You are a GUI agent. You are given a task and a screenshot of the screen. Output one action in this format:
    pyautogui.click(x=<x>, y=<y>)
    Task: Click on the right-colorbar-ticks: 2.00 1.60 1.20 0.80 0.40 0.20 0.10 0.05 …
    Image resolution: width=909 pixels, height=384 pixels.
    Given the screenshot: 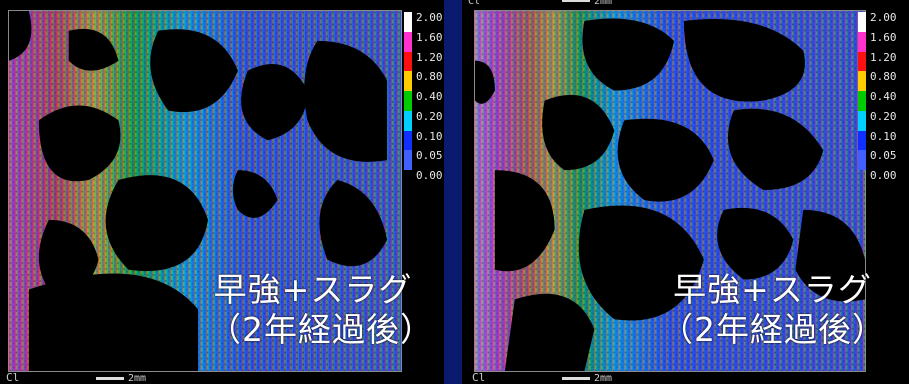 What is the action you would take?
    pyautogui.click(x=883, y=97)
    